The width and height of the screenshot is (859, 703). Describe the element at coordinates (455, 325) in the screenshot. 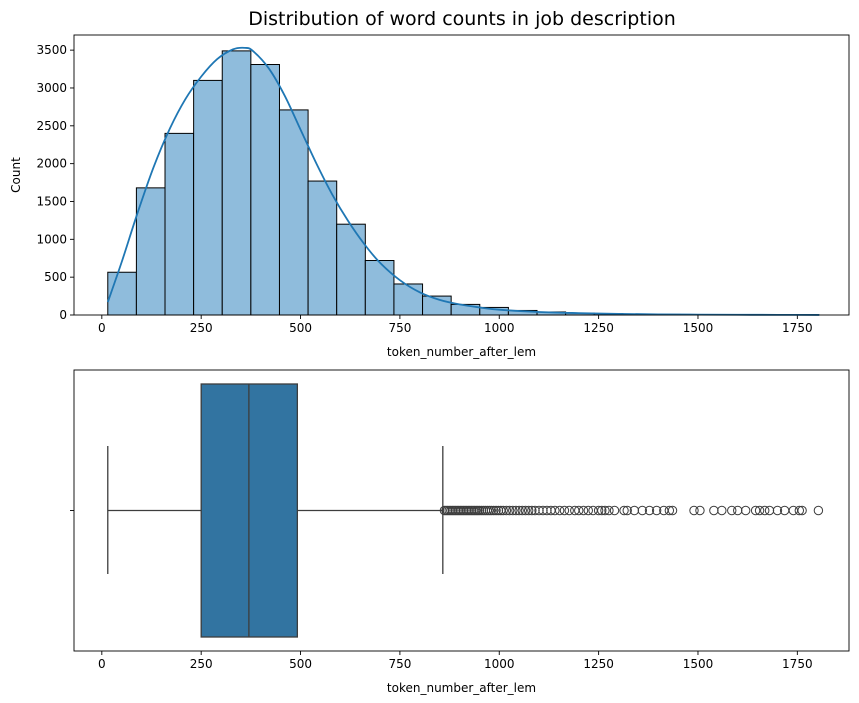

I see `histogram-x-ticks: 0 250 500 750 1000 1250 1500 1750` at that location.